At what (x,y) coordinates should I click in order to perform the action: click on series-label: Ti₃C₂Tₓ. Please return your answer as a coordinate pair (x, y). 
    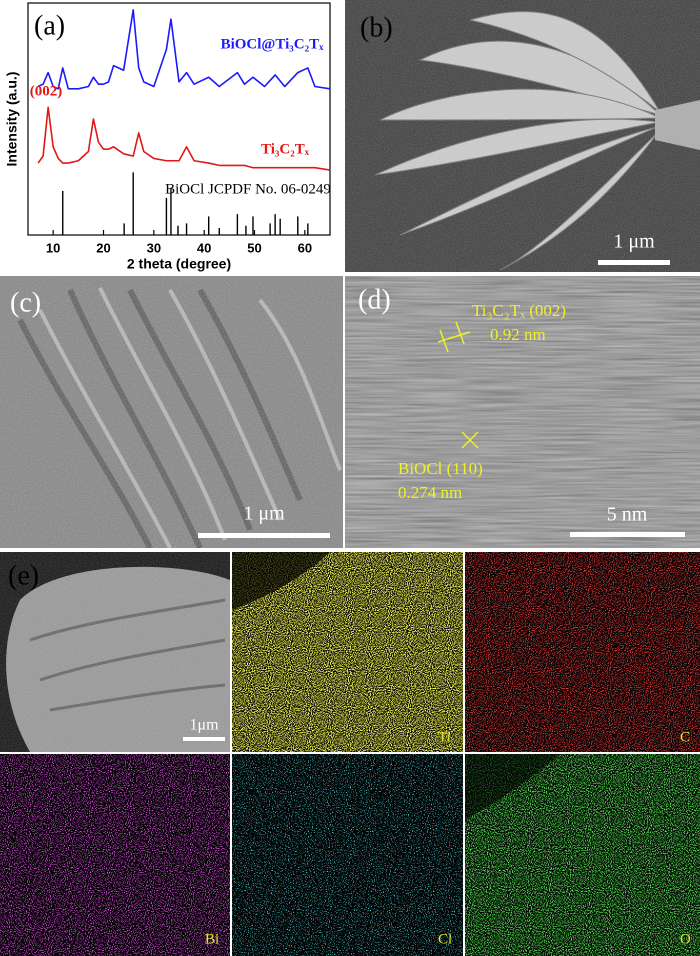
    Looking at the image, I should click on (285, 149).